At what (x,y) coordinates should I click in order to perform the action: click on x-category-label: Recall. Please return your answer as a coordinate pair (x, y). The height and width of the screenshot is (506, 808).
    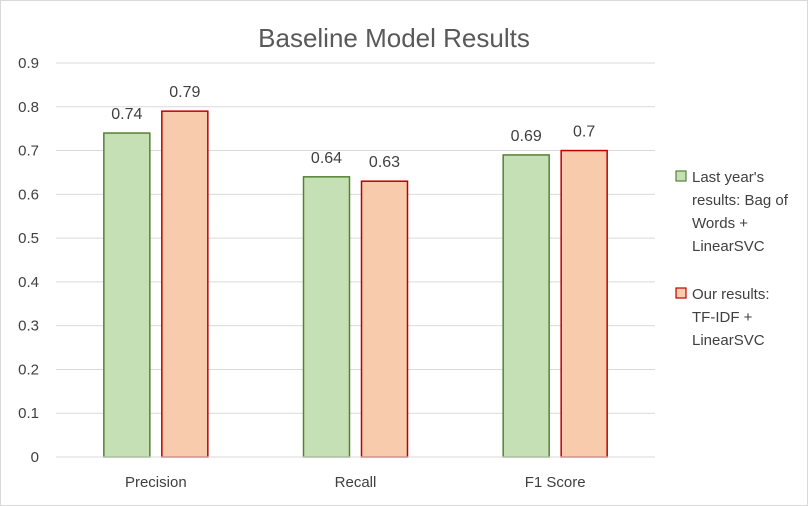
    Looking at the image, I should click on (356, 482).